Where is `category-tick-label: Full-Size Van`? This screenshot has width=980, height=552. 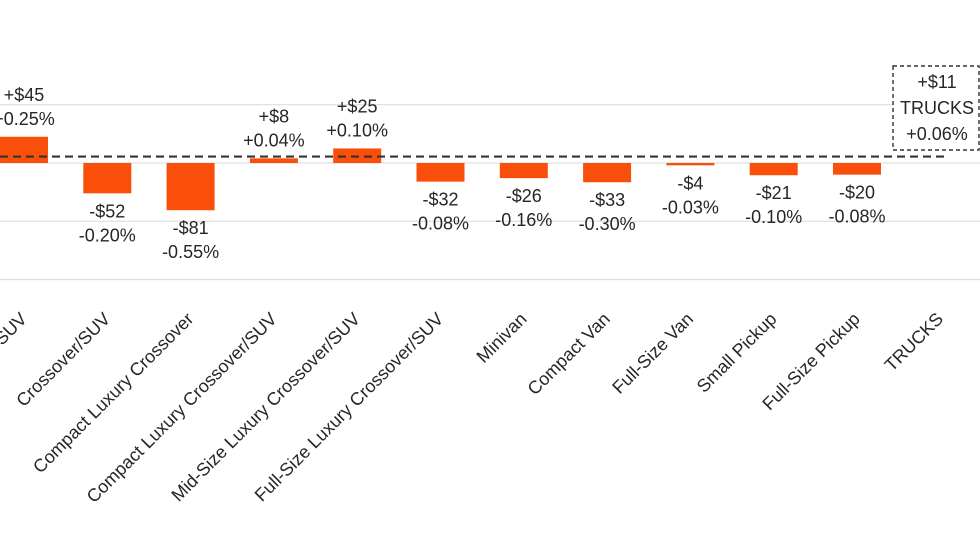
category-tick-label: Full-Size Van is located at coordinates (652, 353).